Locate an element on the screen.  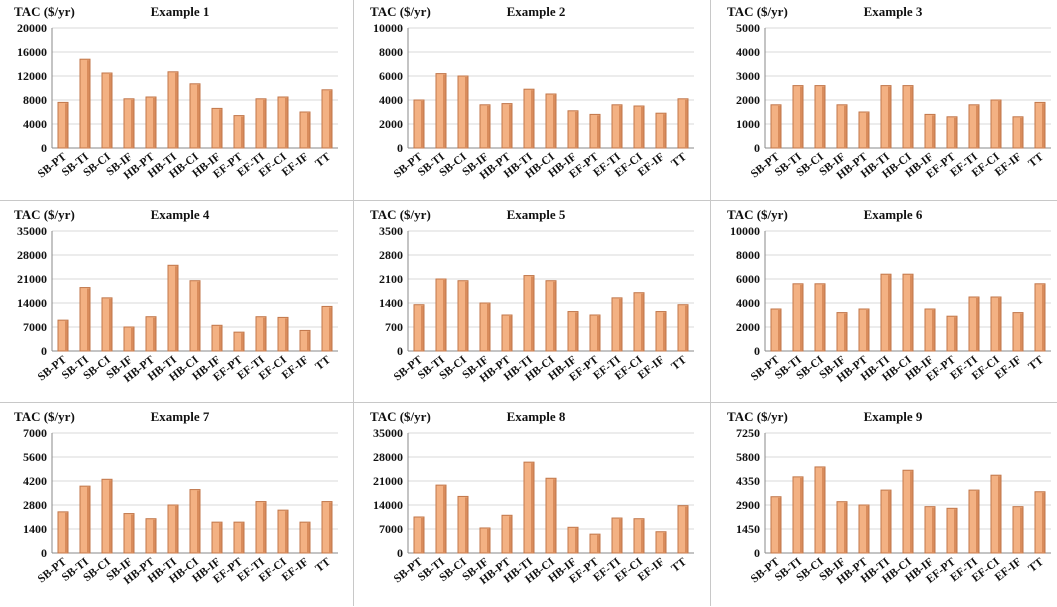
y-tick-label: 1400 is located at coordinates (35, 529).